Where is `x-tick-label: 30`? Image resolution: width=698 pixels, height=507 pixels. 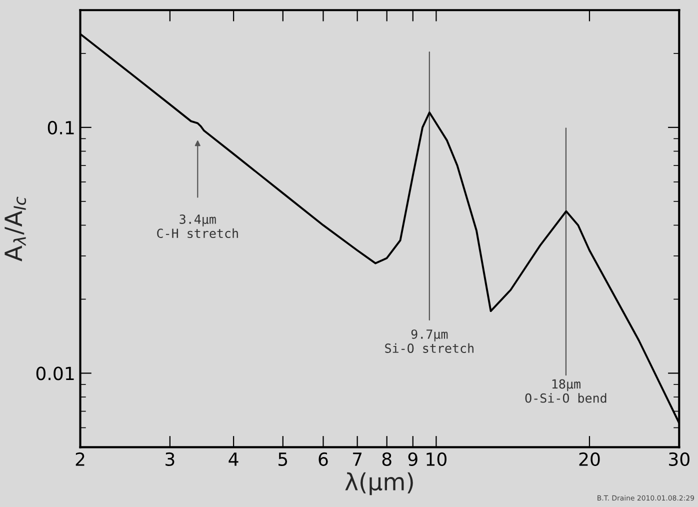 x-tick-label: 30 is located at coordinates (679, 459).